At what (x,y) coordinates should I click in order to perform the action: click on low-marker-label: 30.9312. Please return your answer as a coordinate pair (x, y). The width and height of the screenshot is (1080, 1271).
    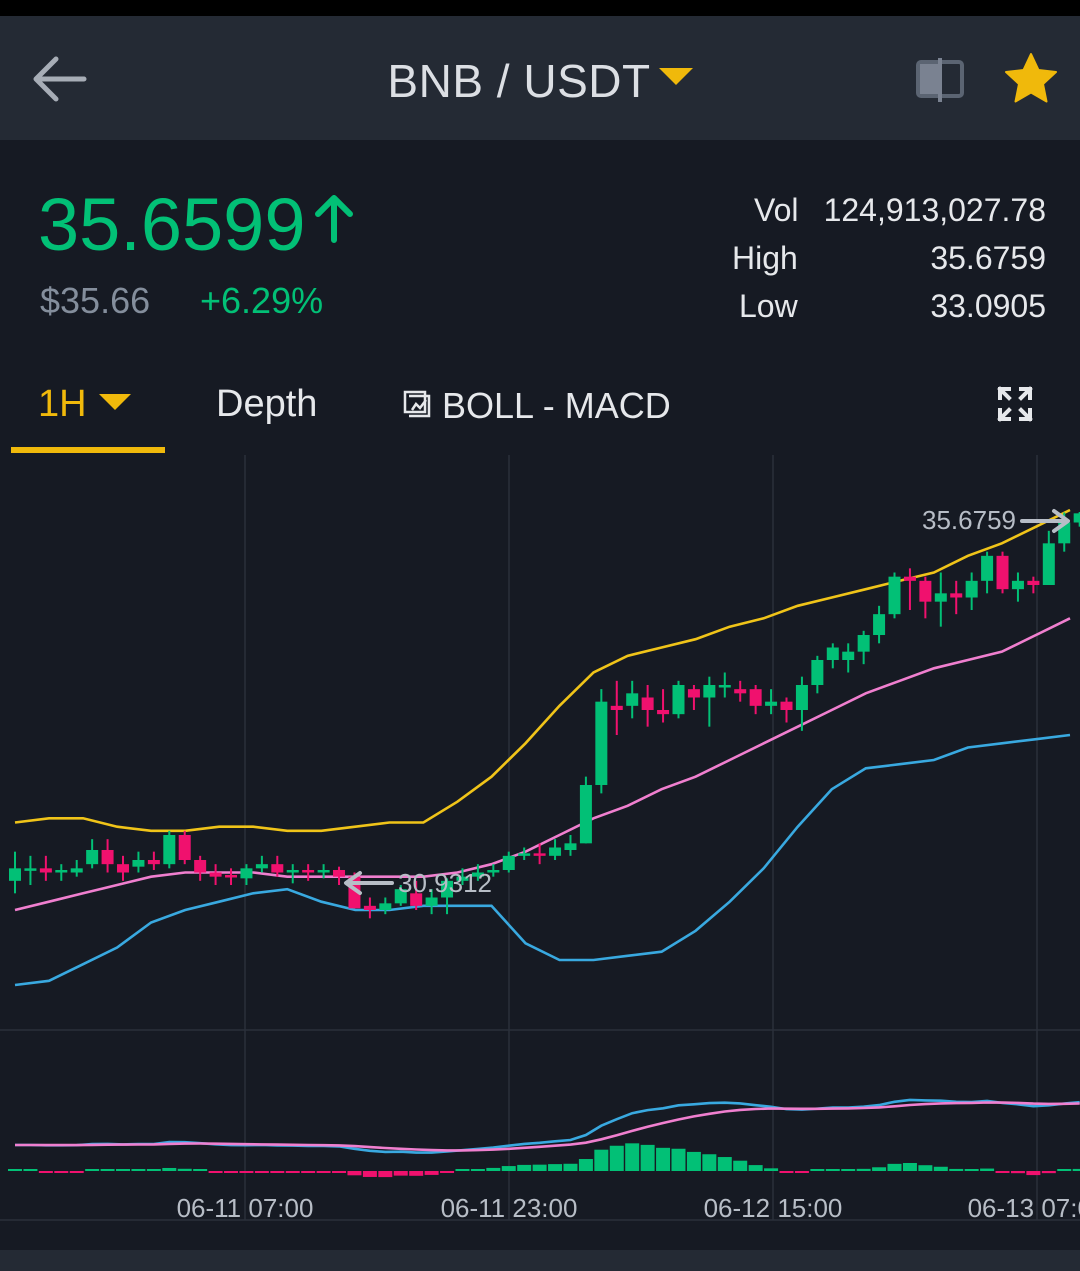
    Looking at the image, I should click on (445, 883).